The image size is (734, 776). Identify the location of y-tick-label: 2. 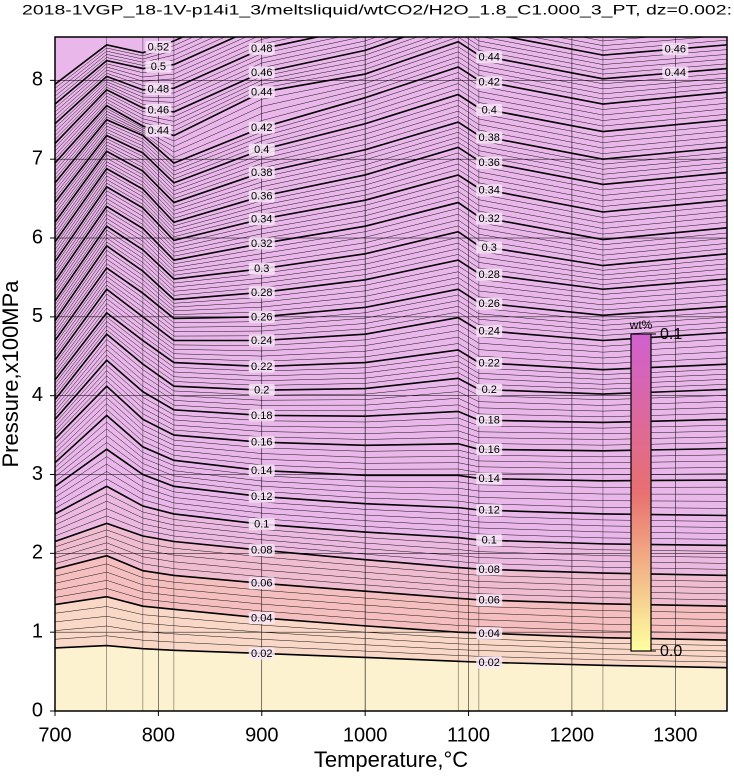
(37, 553).